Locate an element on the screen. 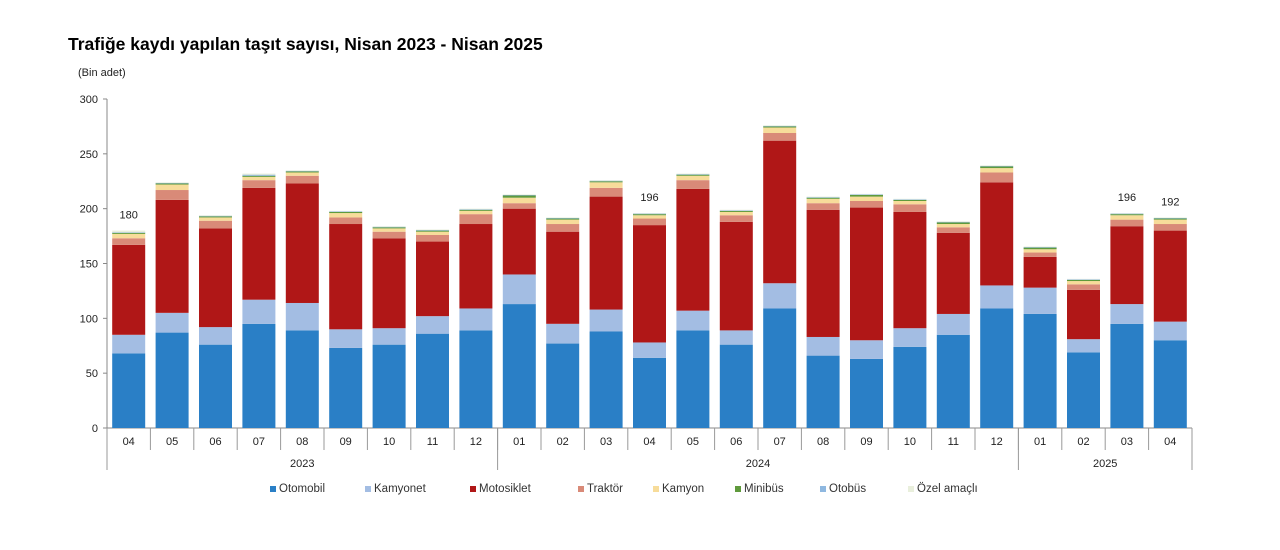  x-tick-label: 10 is located at coordinates (389, 442).